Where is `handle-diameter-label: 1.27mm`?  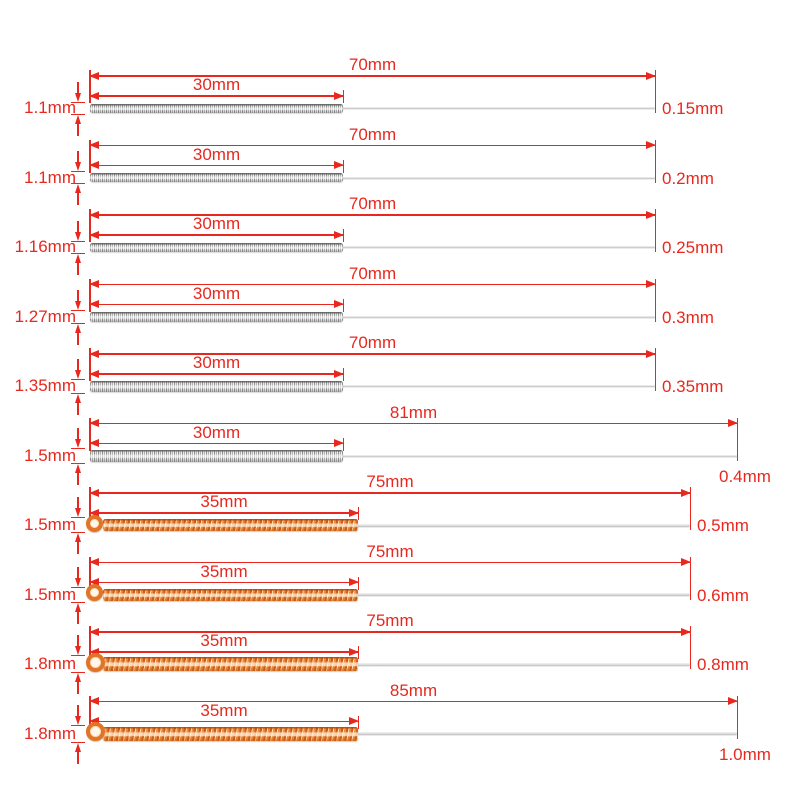 handle-diameter-label: 1.27mm is located at coordinates (45, 316).